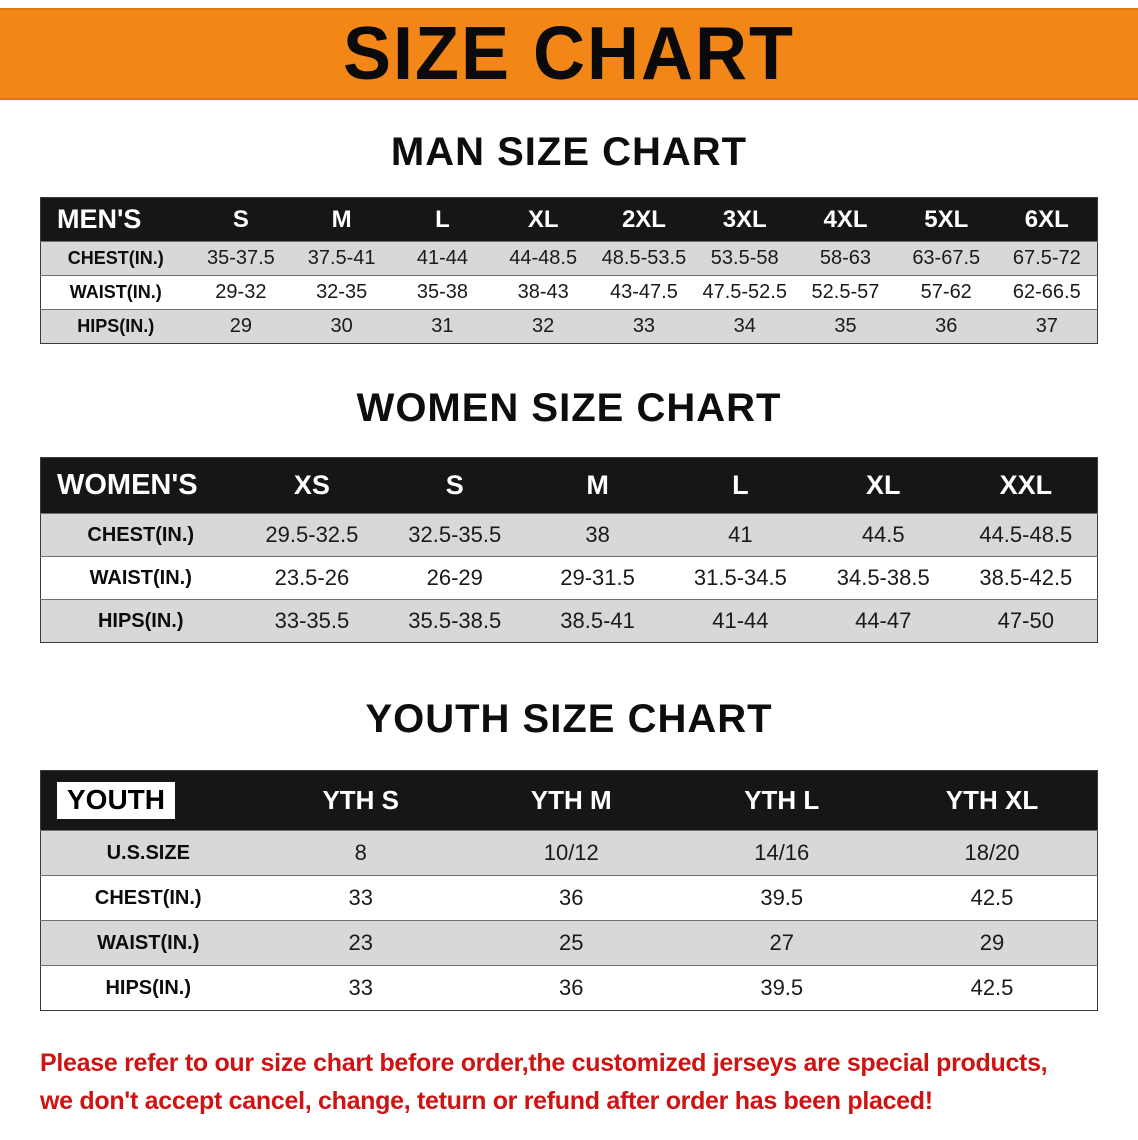 This screenshot has width=1138, height=1140. What do you see at coordinates (740, 577) in the screenshot?
I see `size-value-cell: 31.5-34.5` at bounding box center [740, 577].